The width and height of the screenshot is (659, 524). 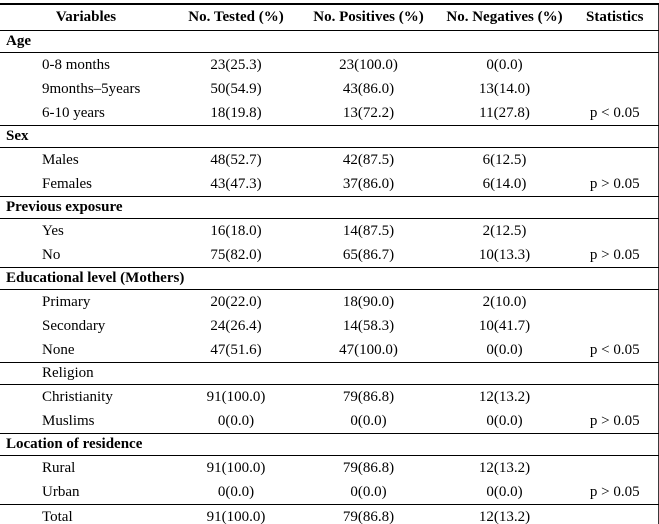 What do you see at coordinates (236, 64) in the screenshot?
I see `cell-tested: 23(25.3)` at bounding box center [236, 64].